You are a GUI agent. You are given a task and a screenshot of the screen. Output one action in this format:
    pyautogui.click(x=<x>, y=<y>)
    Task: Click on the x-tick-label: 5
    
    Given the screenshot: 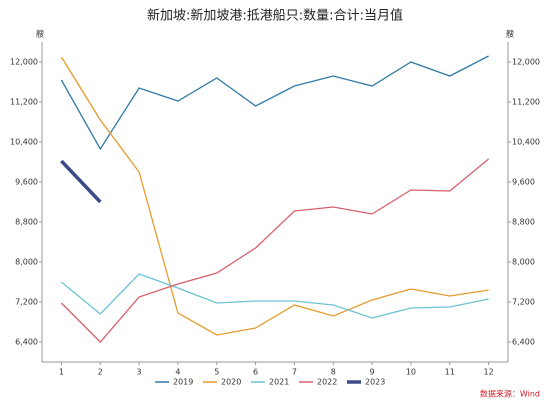 What is the action you would take?
    pyautogui.click(x=216, y=372)
    